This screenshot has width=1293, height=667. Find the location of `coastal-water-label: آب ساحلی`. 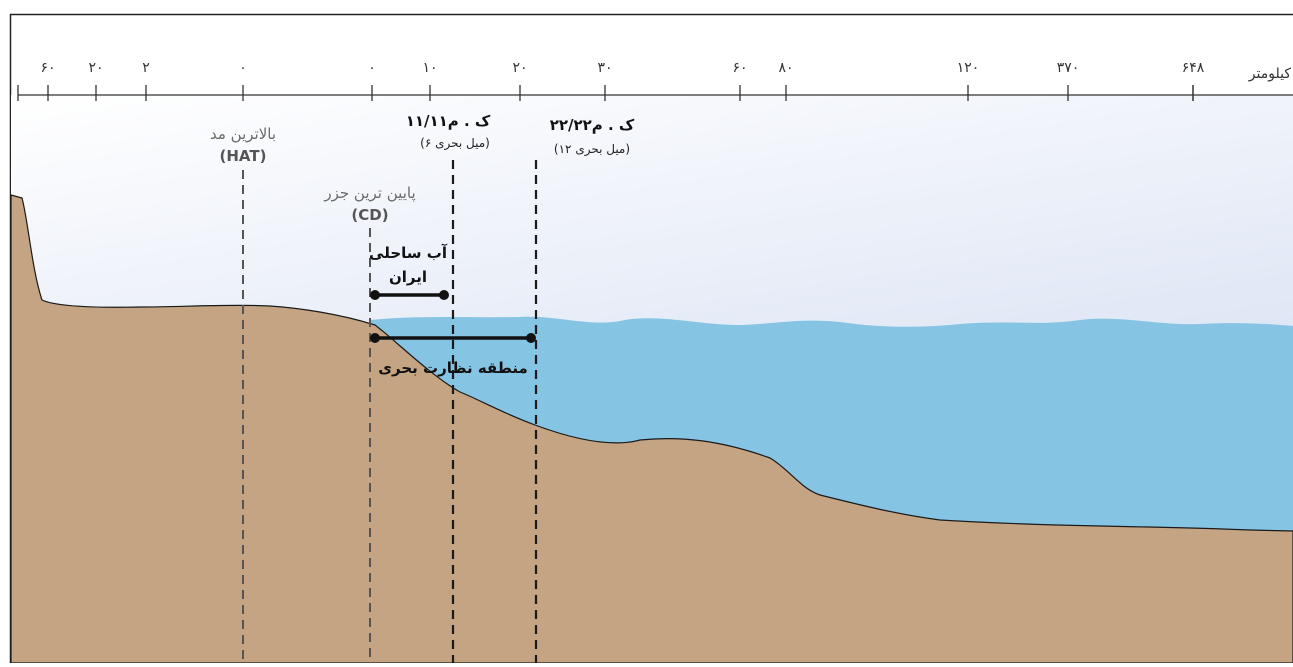

coastal-water-label: آب ساحلی is located at coordinates (408, 253).